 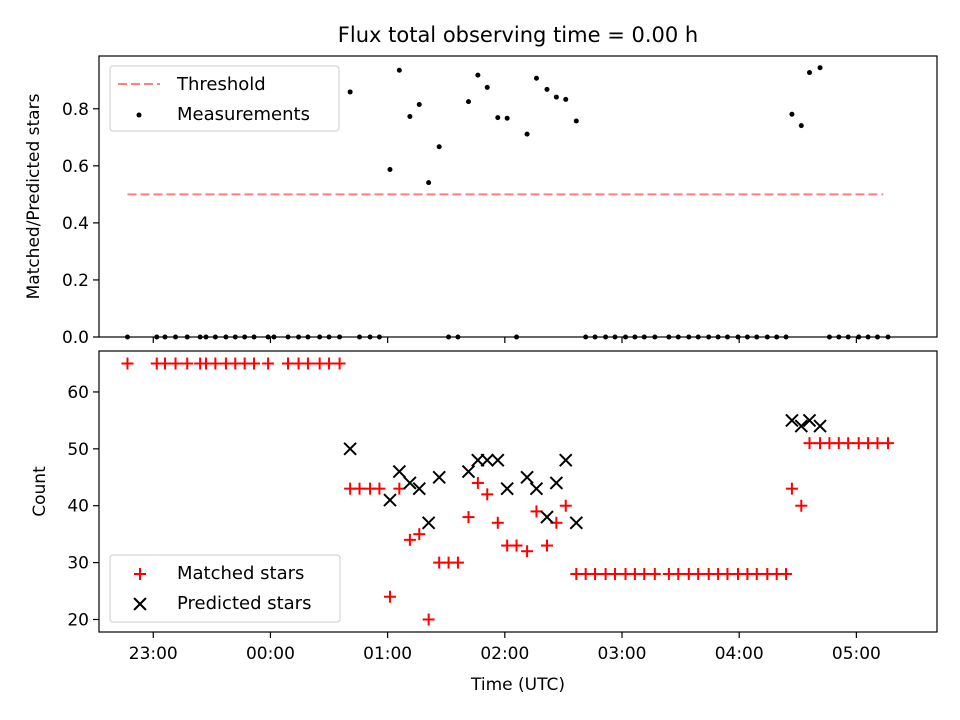 What do you see at coordinates (739, 654) in the screenshot?
I see `x-tick-label: 04:00` at bounding box center [739, 654].